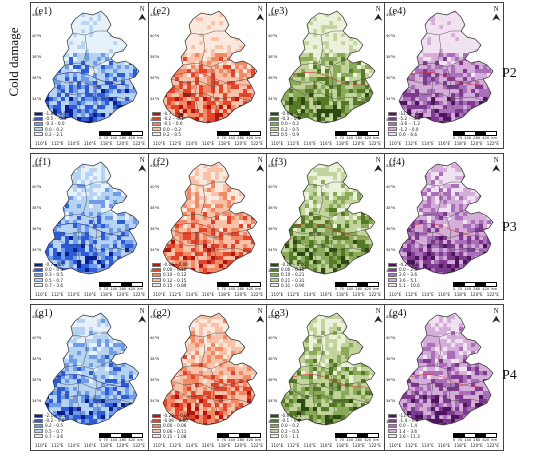 The width and height of the screenshot is (550, 457). What do you see at coordinates (286, 113) in the screenshot?
I see `legend-item: -0.6 – -0.3` at bounding box center [286, 113].